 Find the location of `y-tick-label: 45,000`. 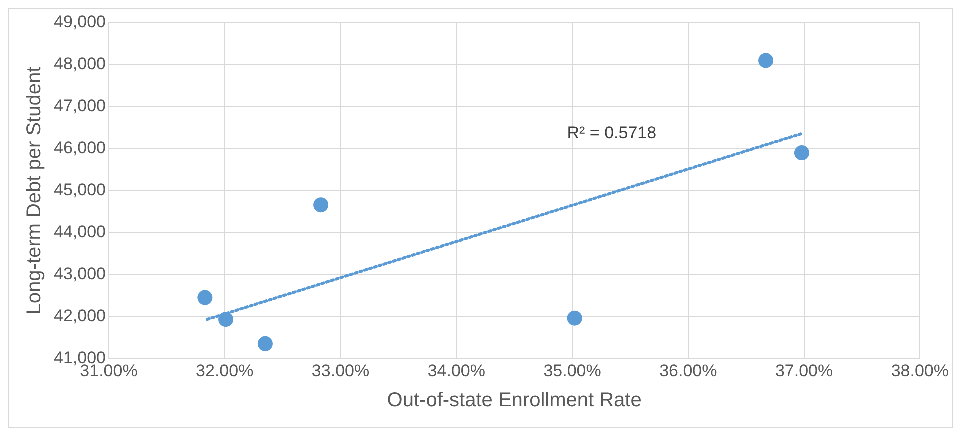

y-tick-label: 45,000 is located at coordinates (80, 190).